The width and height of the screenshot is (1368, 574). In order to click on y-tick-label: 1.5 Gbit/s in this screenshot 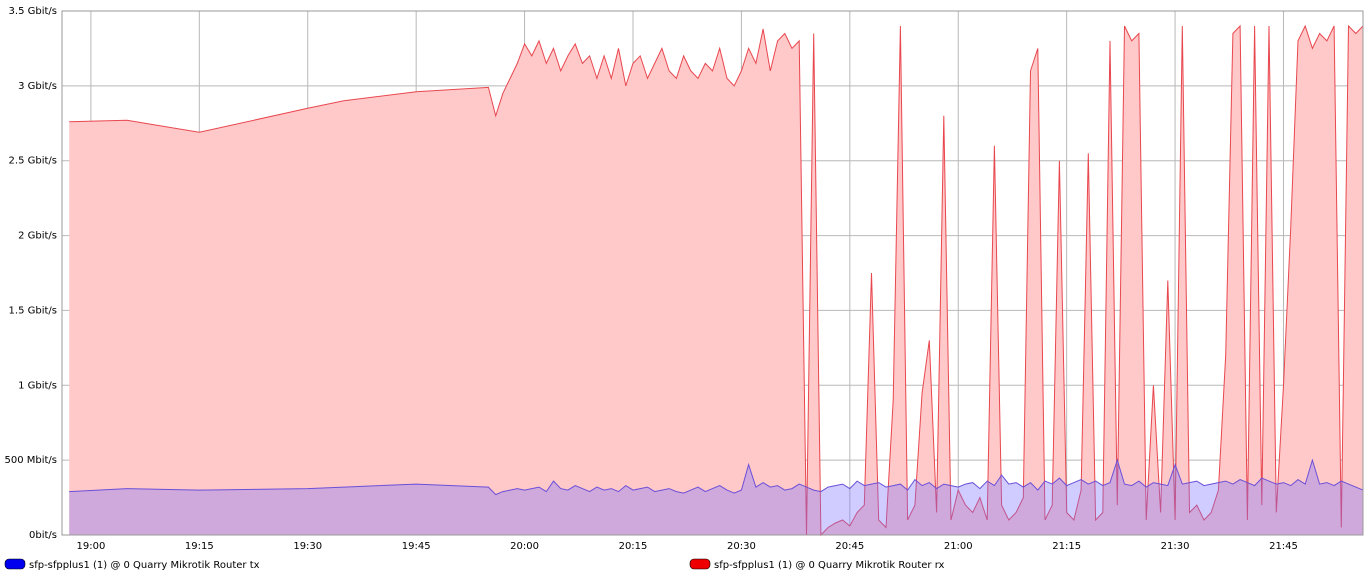, I will do `click(33, 310)`.